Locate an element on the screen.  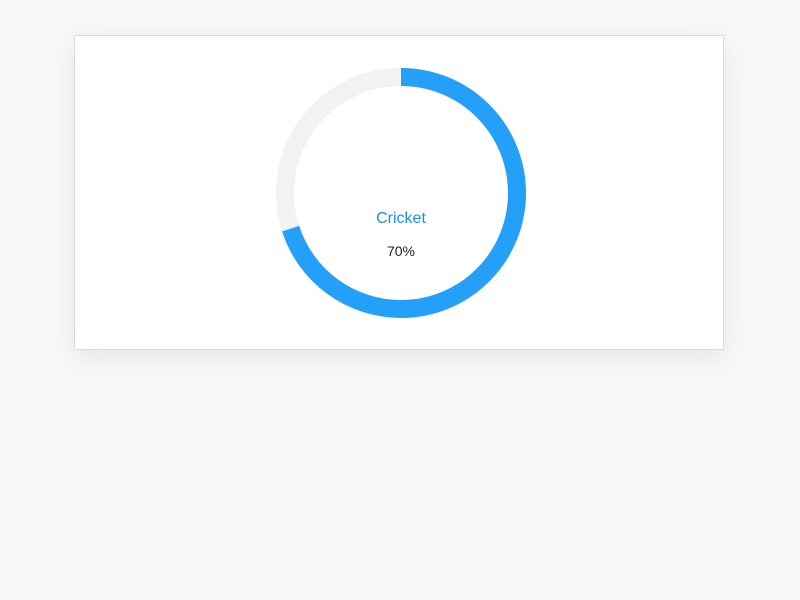
progress-ring: Cricket 70% is located at coordinates (401, 193).